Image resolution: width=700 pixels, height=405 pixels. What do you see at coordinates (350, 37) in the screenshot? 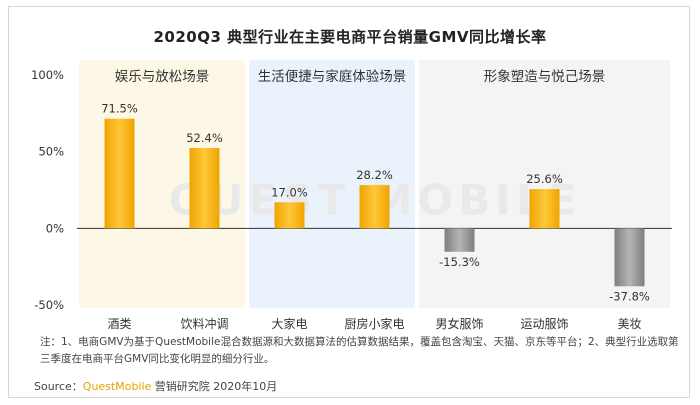
I see `chart-title: 2020Q3 典型行业在主要电商平台销量GMV同比增长率` at bounding box center [350, 37].